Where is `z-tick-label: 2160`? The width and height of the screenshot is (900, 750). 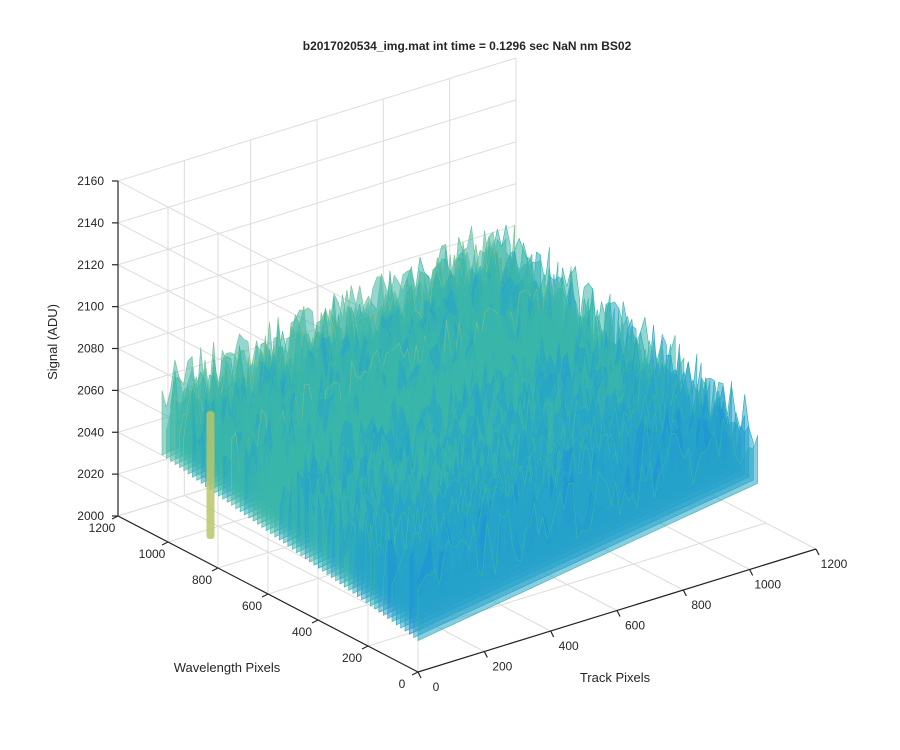 z-tick-label: 2160 is located at coordinates (90, 181).